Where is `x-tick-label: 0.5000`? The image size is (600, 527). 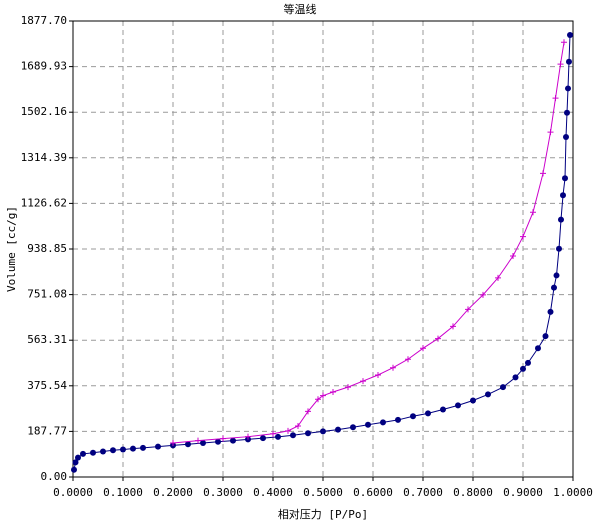
x-tick-label: 0.5000 is located at coordinates (323, 492).